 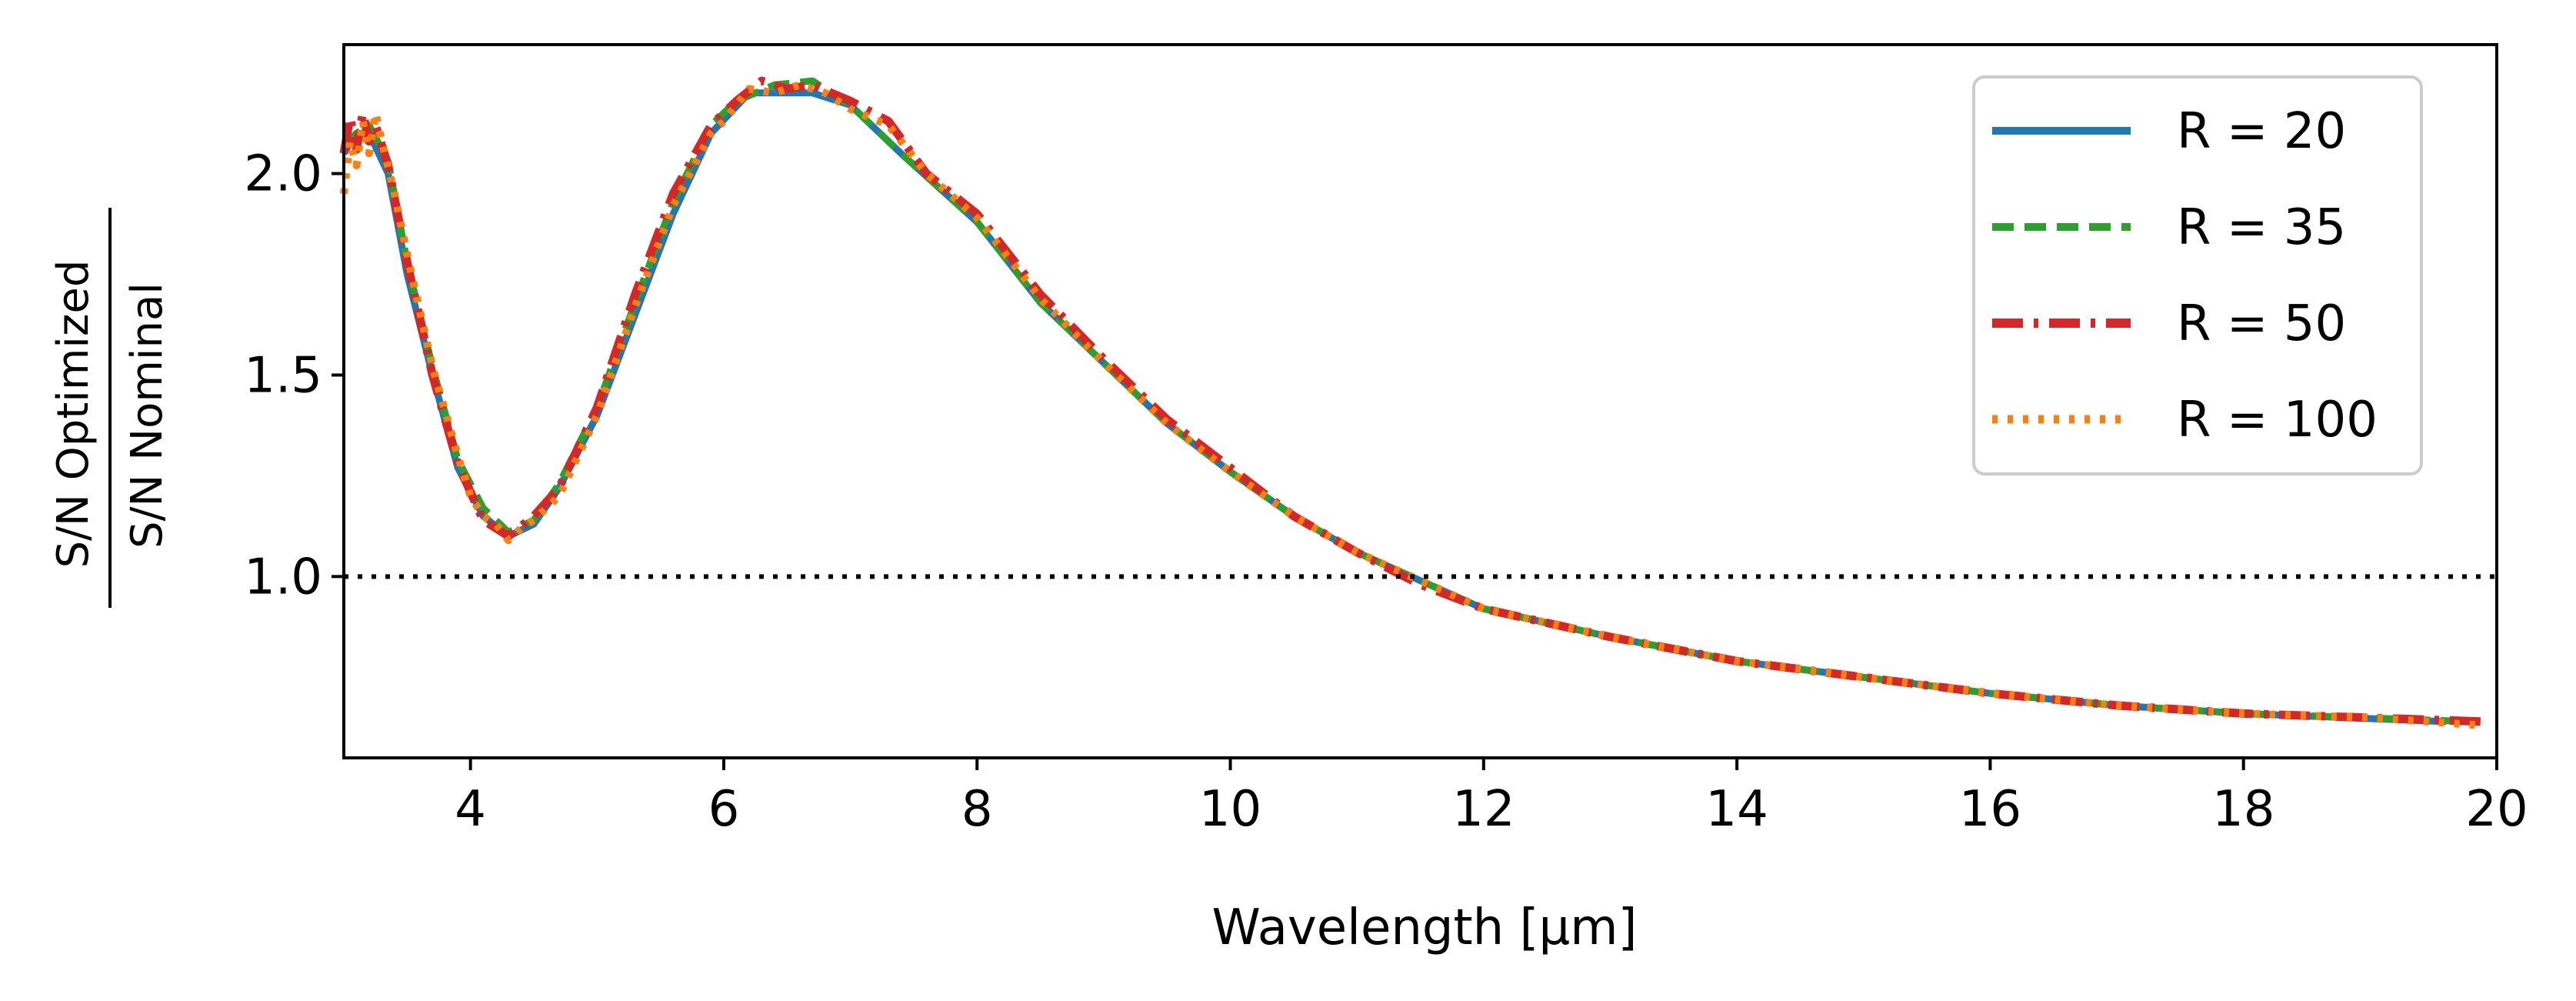 What do you see at coordinates (1990, 809) in the screenshot?
I see `x-tick-label: 16` at bounding box center [1990, 809].